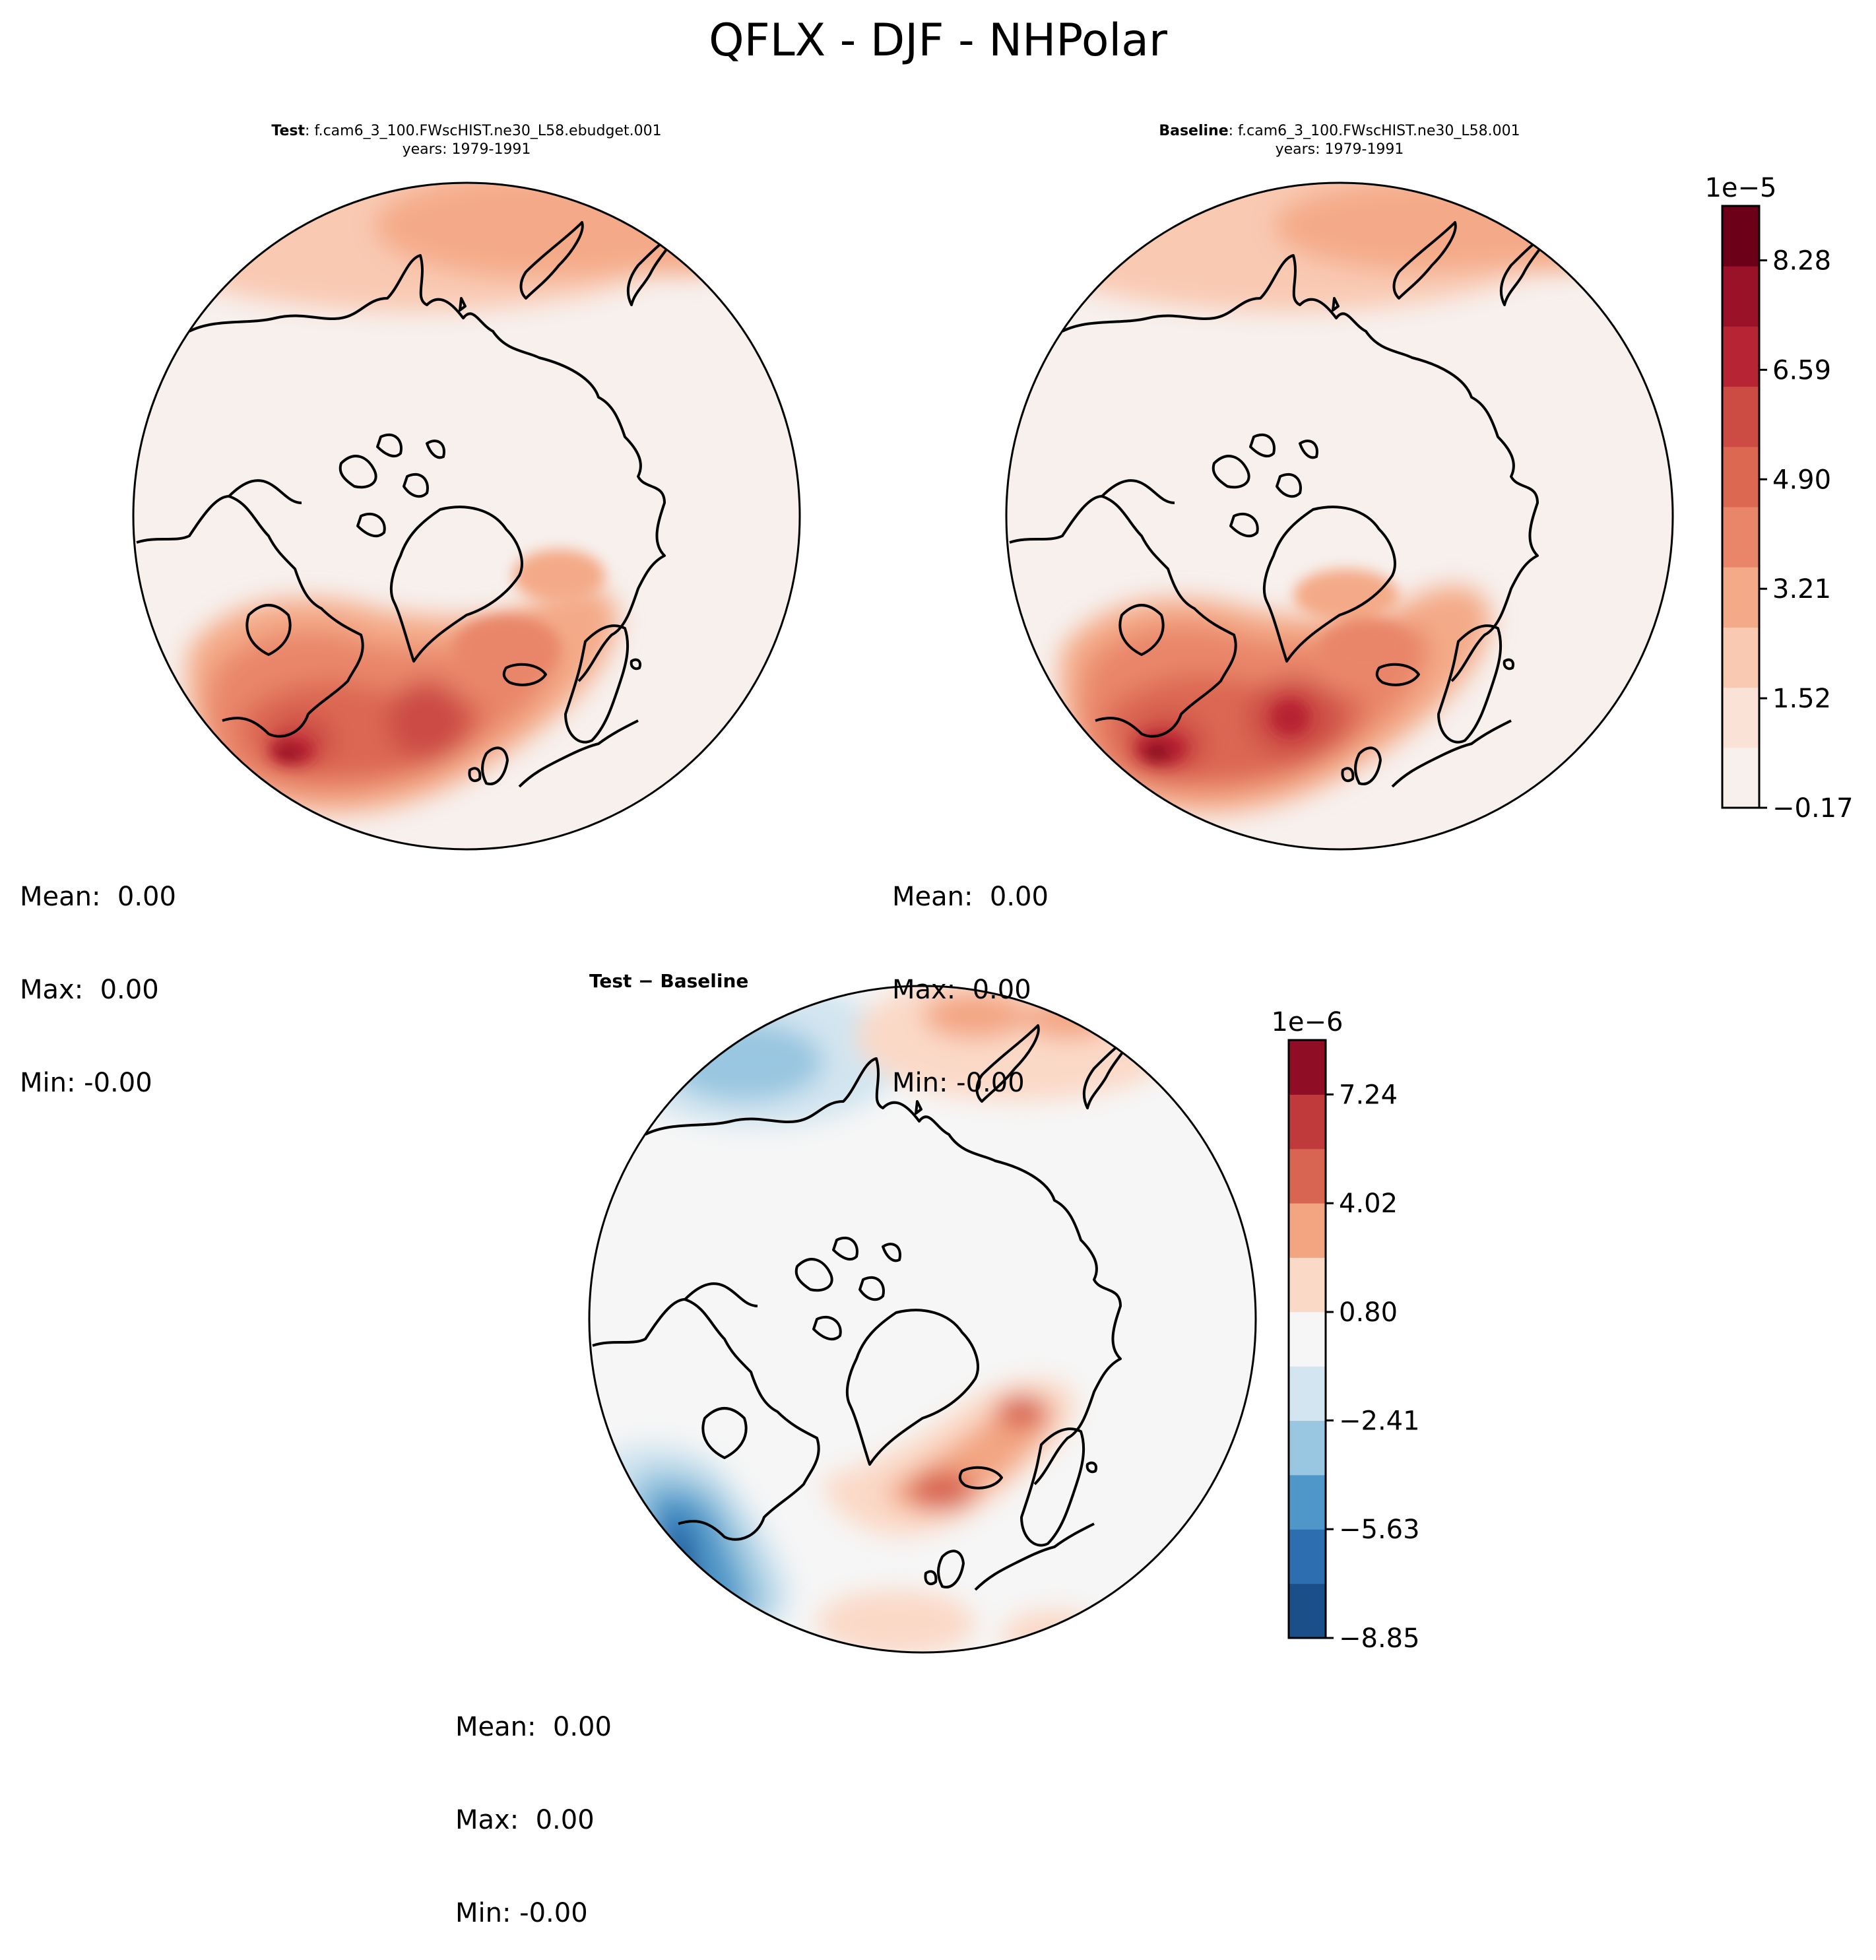 Image resolution: width=1876 pixels, height=1960 pixels. Describe the element at coordinates (1339, 516) in the screenshot. I see `baseline-map-panel` at that location.